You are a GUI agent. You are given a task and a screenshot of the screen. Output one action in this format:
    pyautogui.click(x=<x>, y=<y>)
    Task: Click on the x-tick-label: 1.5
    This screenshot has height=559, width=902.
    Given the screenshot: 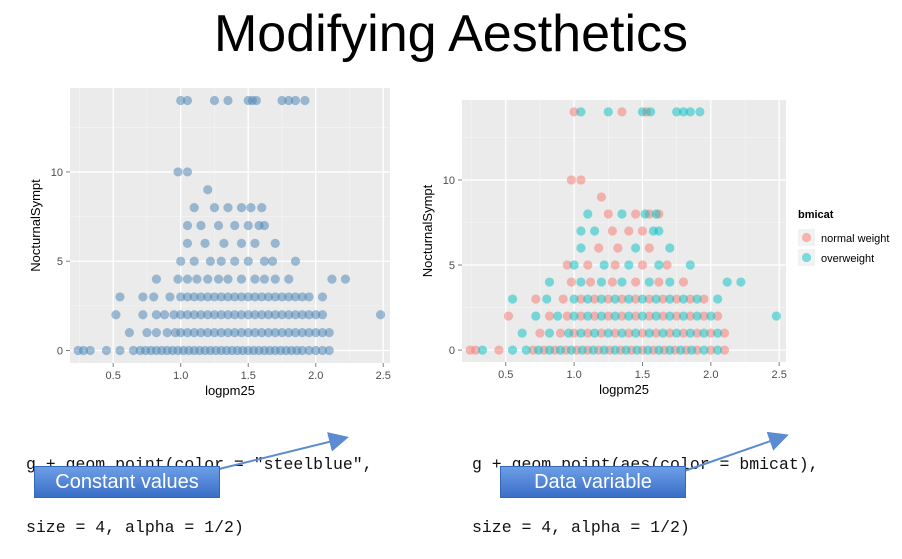 What is the action you would take?
    pyautogui.click(x=642, y=375)
    